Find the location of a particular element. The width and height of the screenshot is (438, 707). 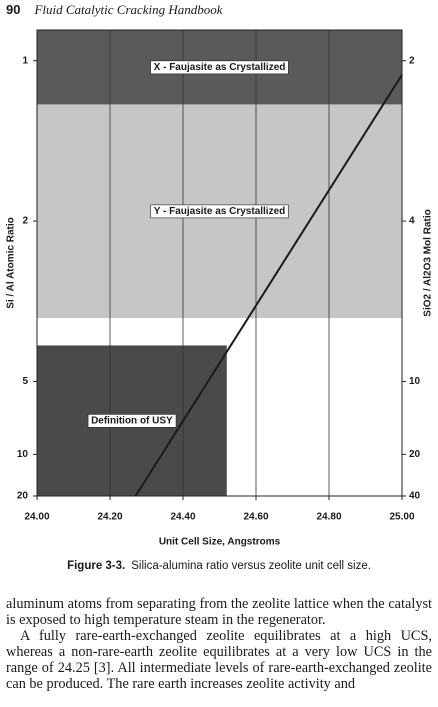

band-label: Definition of USY is located at coordinates (132, 420).